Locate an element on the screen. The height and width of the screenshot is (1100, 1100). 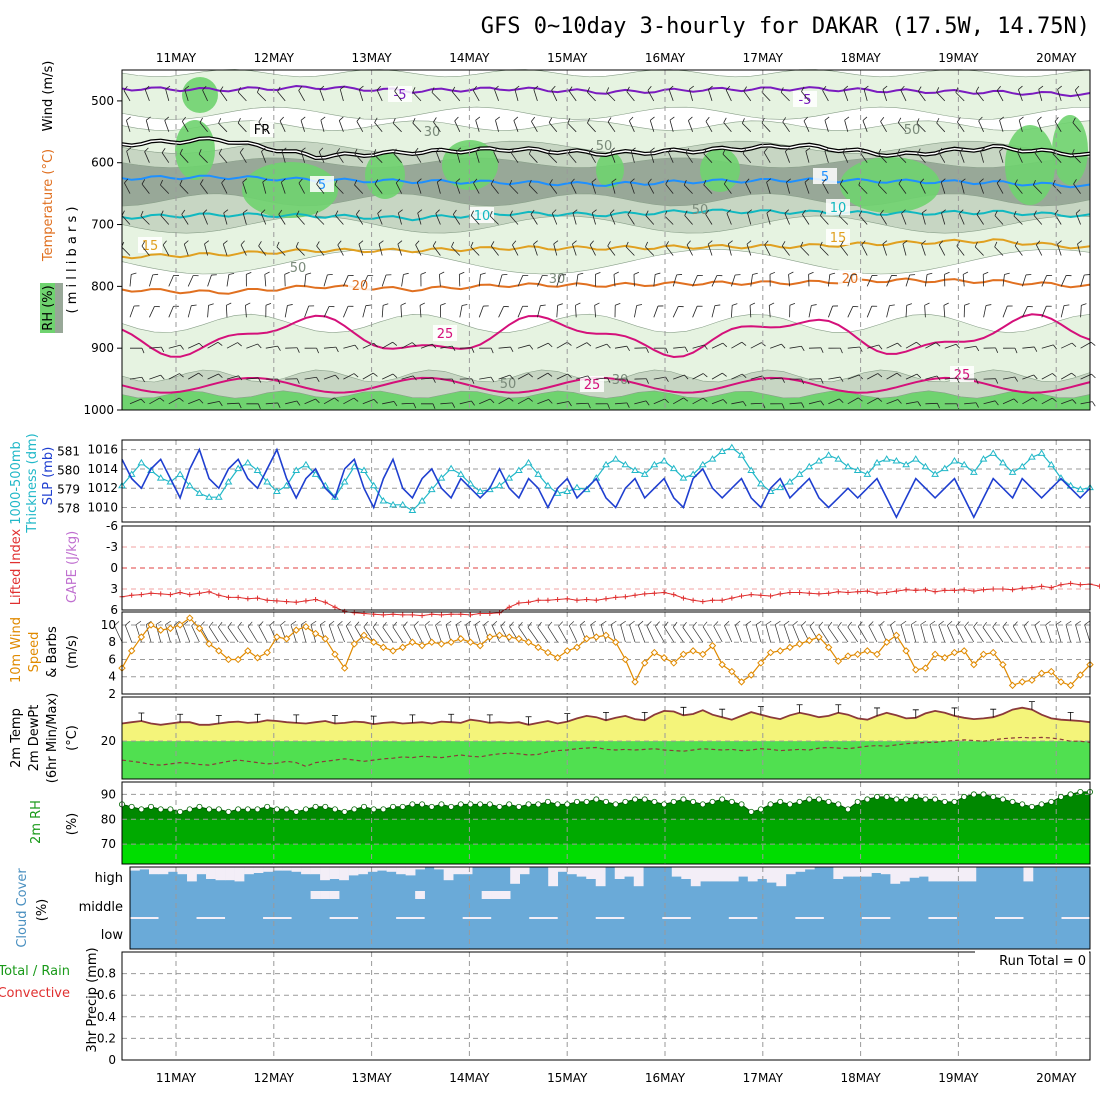
cloud-middle-gap is located at coordinates (486, 895).